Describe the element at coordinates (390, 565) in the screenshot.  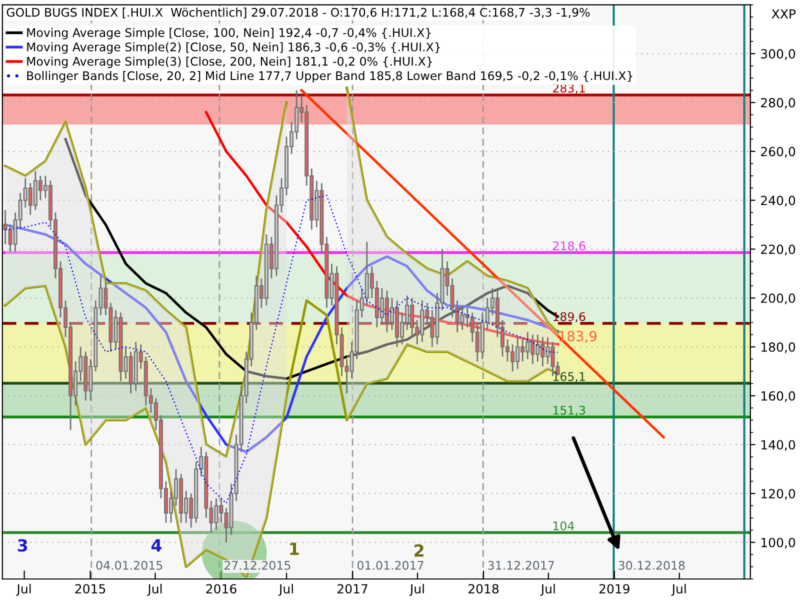
I see `ref-line-label: 01.01.2017` at that location.